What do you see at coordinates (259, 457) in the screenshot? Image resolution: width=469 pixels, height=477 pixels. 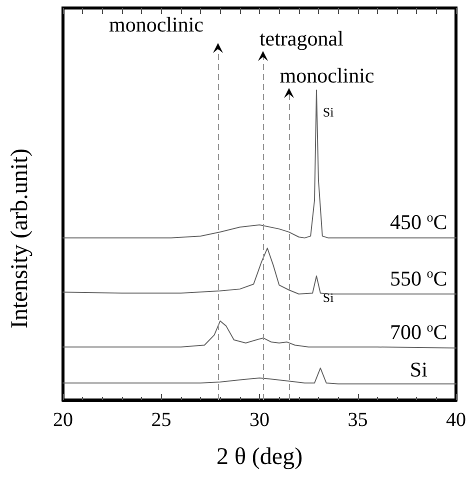 I see `x-axis-title: 2 θ (deg)` at bounding box center [259, 457].